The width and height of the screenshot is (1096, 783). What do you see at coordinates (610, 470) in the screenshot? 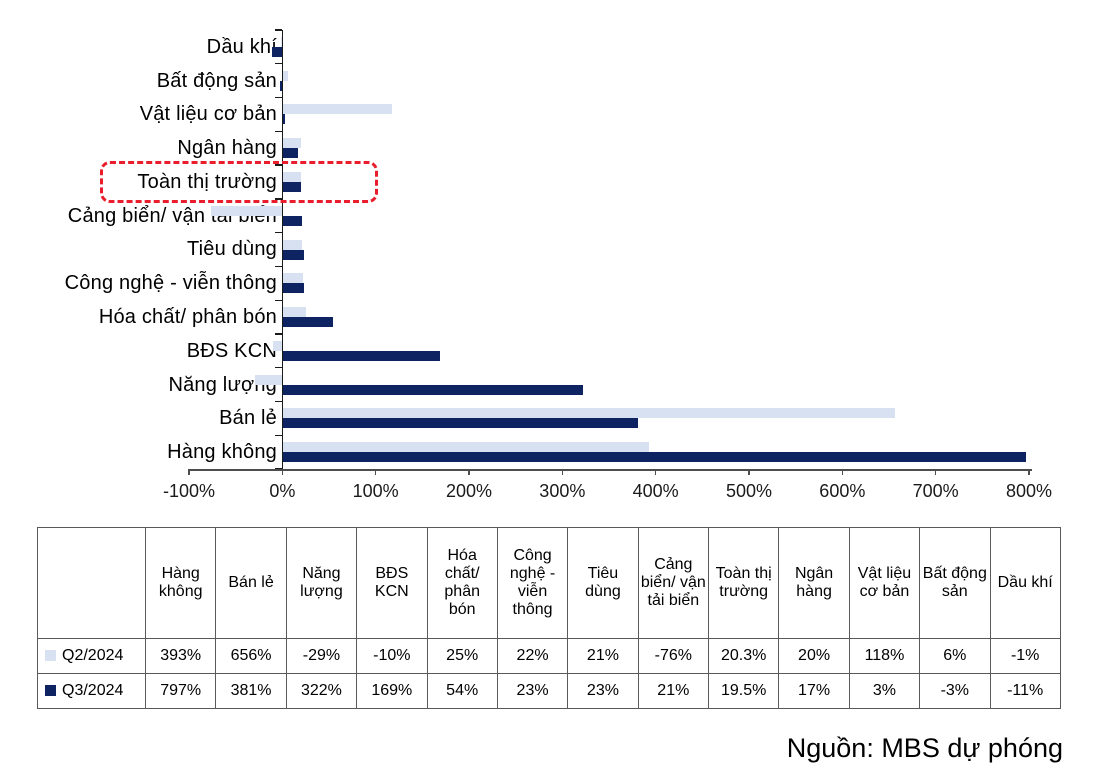
I see `x-axis-line` at bounding box center [610, 470].